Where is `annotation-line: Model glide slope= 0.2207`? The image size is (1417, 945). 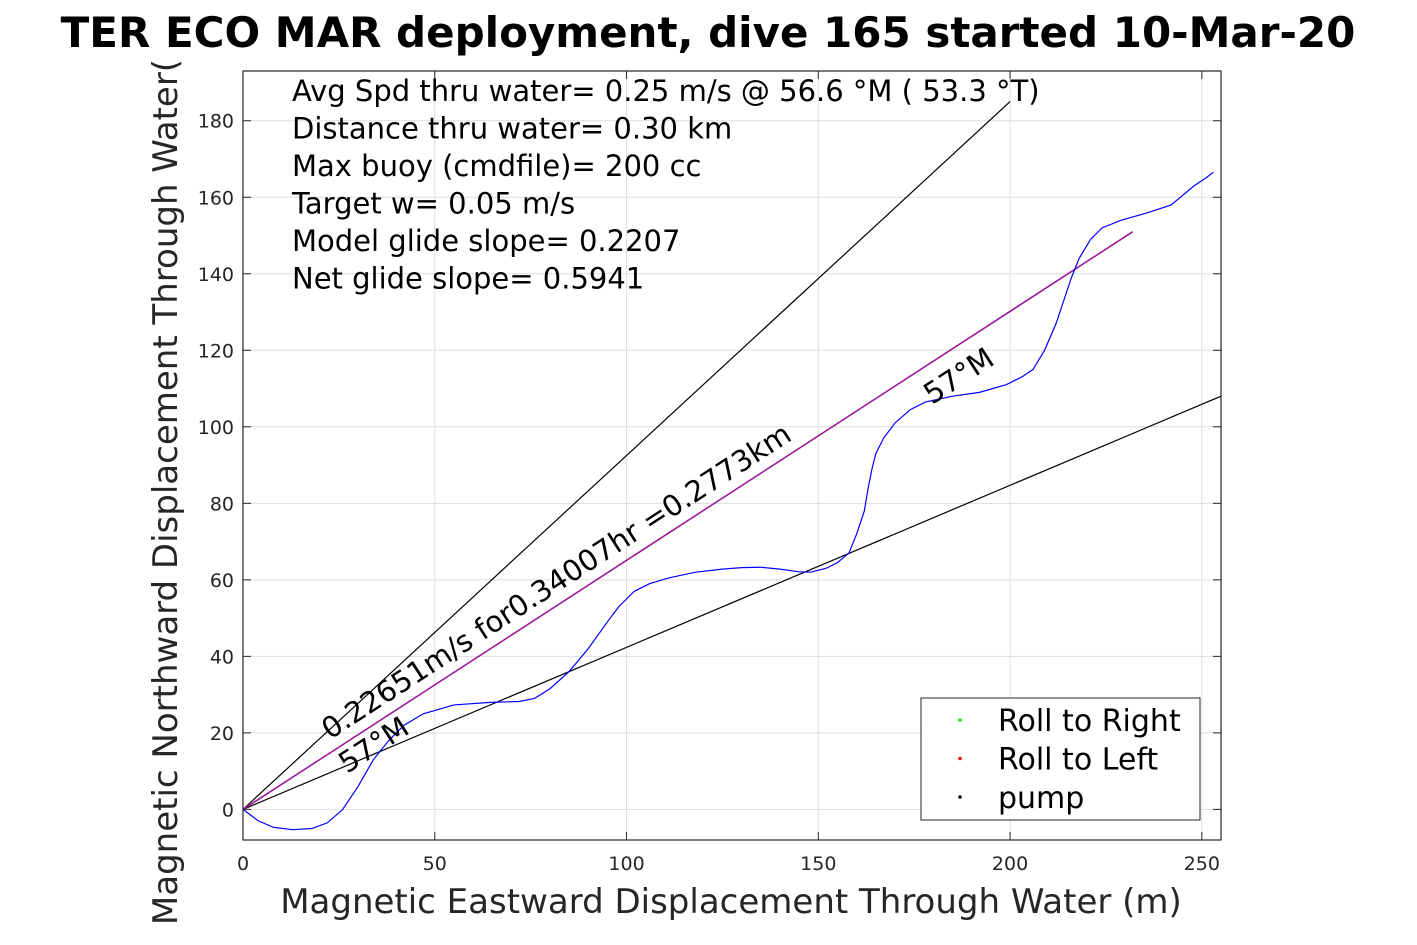 annotation-line: Model glide slope= 0.2207 is located at coordinates (486, 241).